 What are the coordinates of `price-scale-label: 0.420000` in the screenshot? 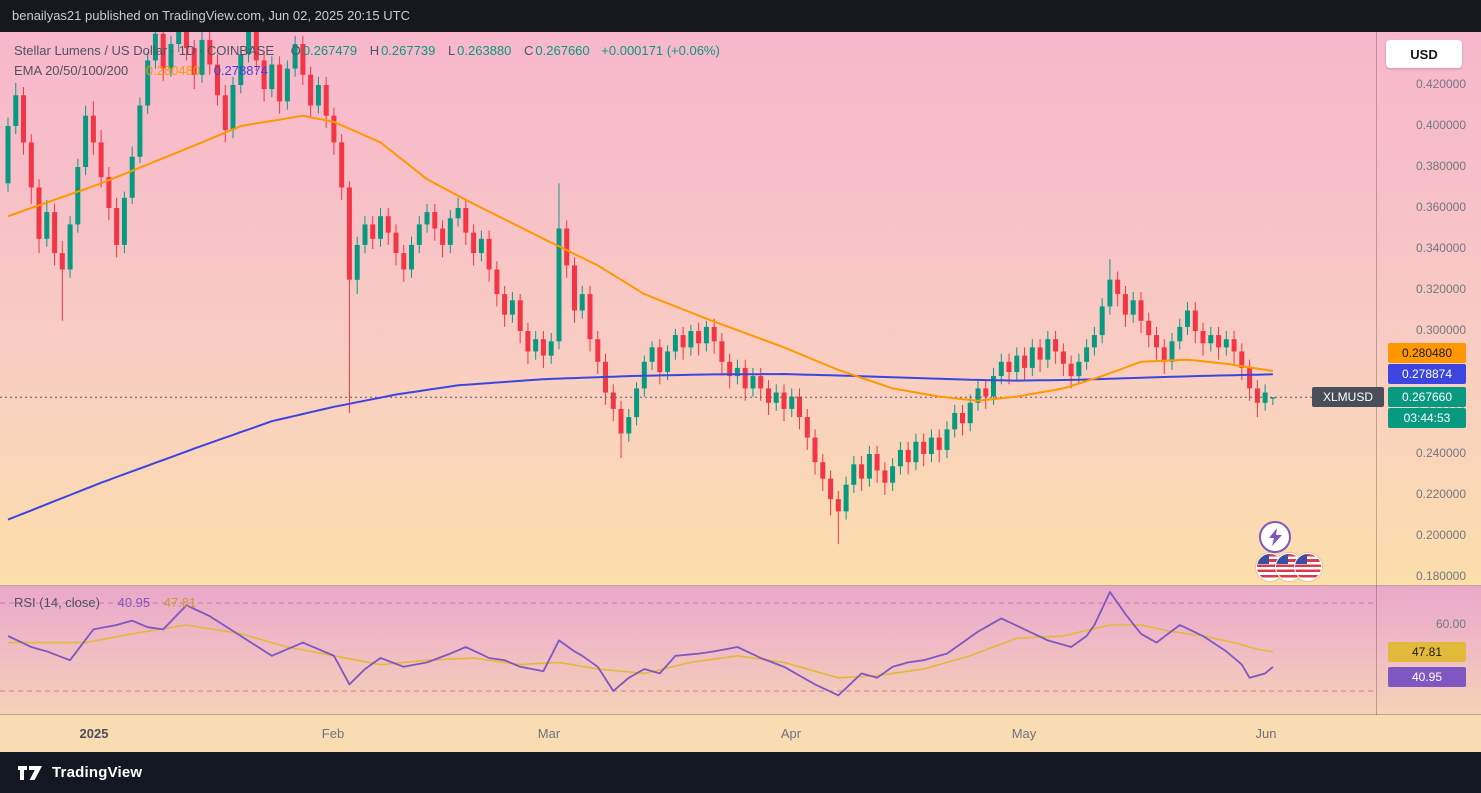 It's located at (1440, 84).